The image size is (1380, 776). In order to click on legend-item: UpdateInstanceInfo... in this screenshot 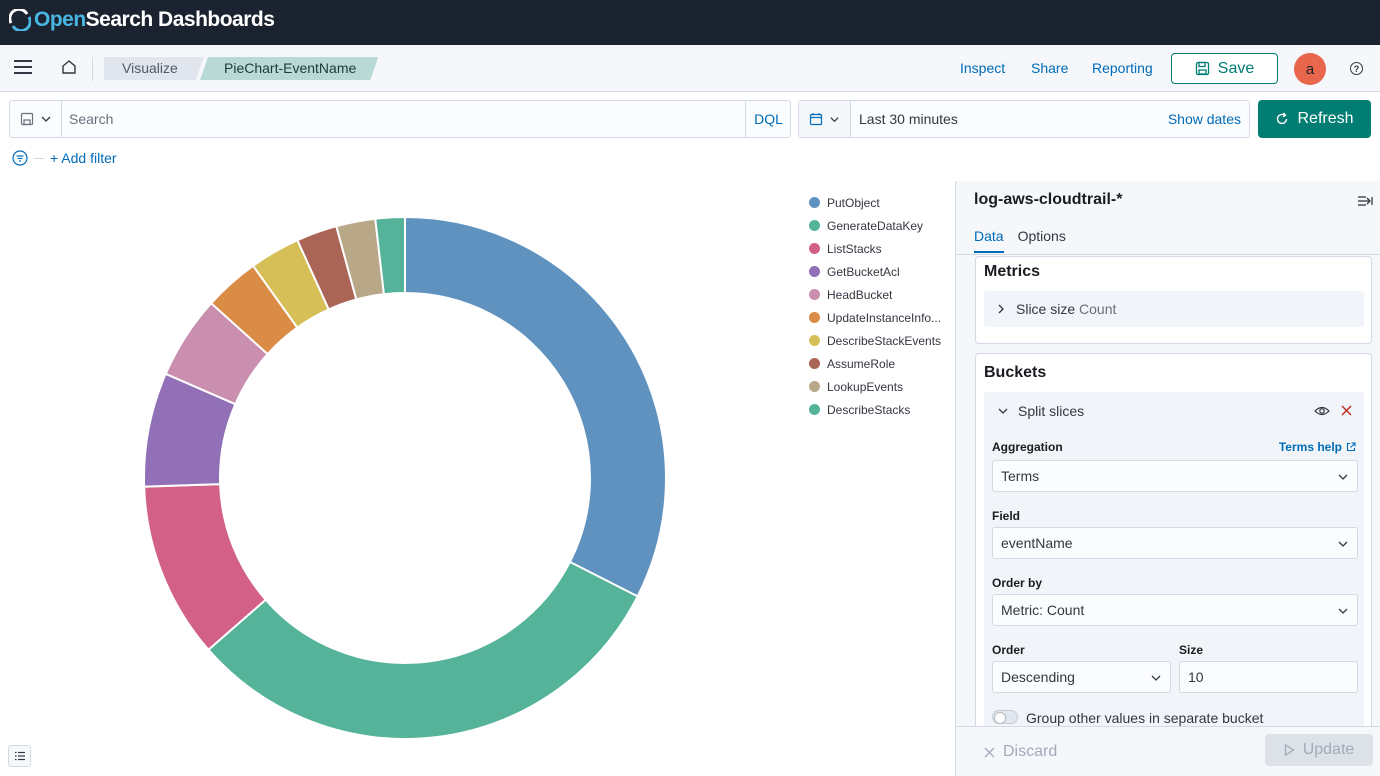, I will do `click(879, 317)`.